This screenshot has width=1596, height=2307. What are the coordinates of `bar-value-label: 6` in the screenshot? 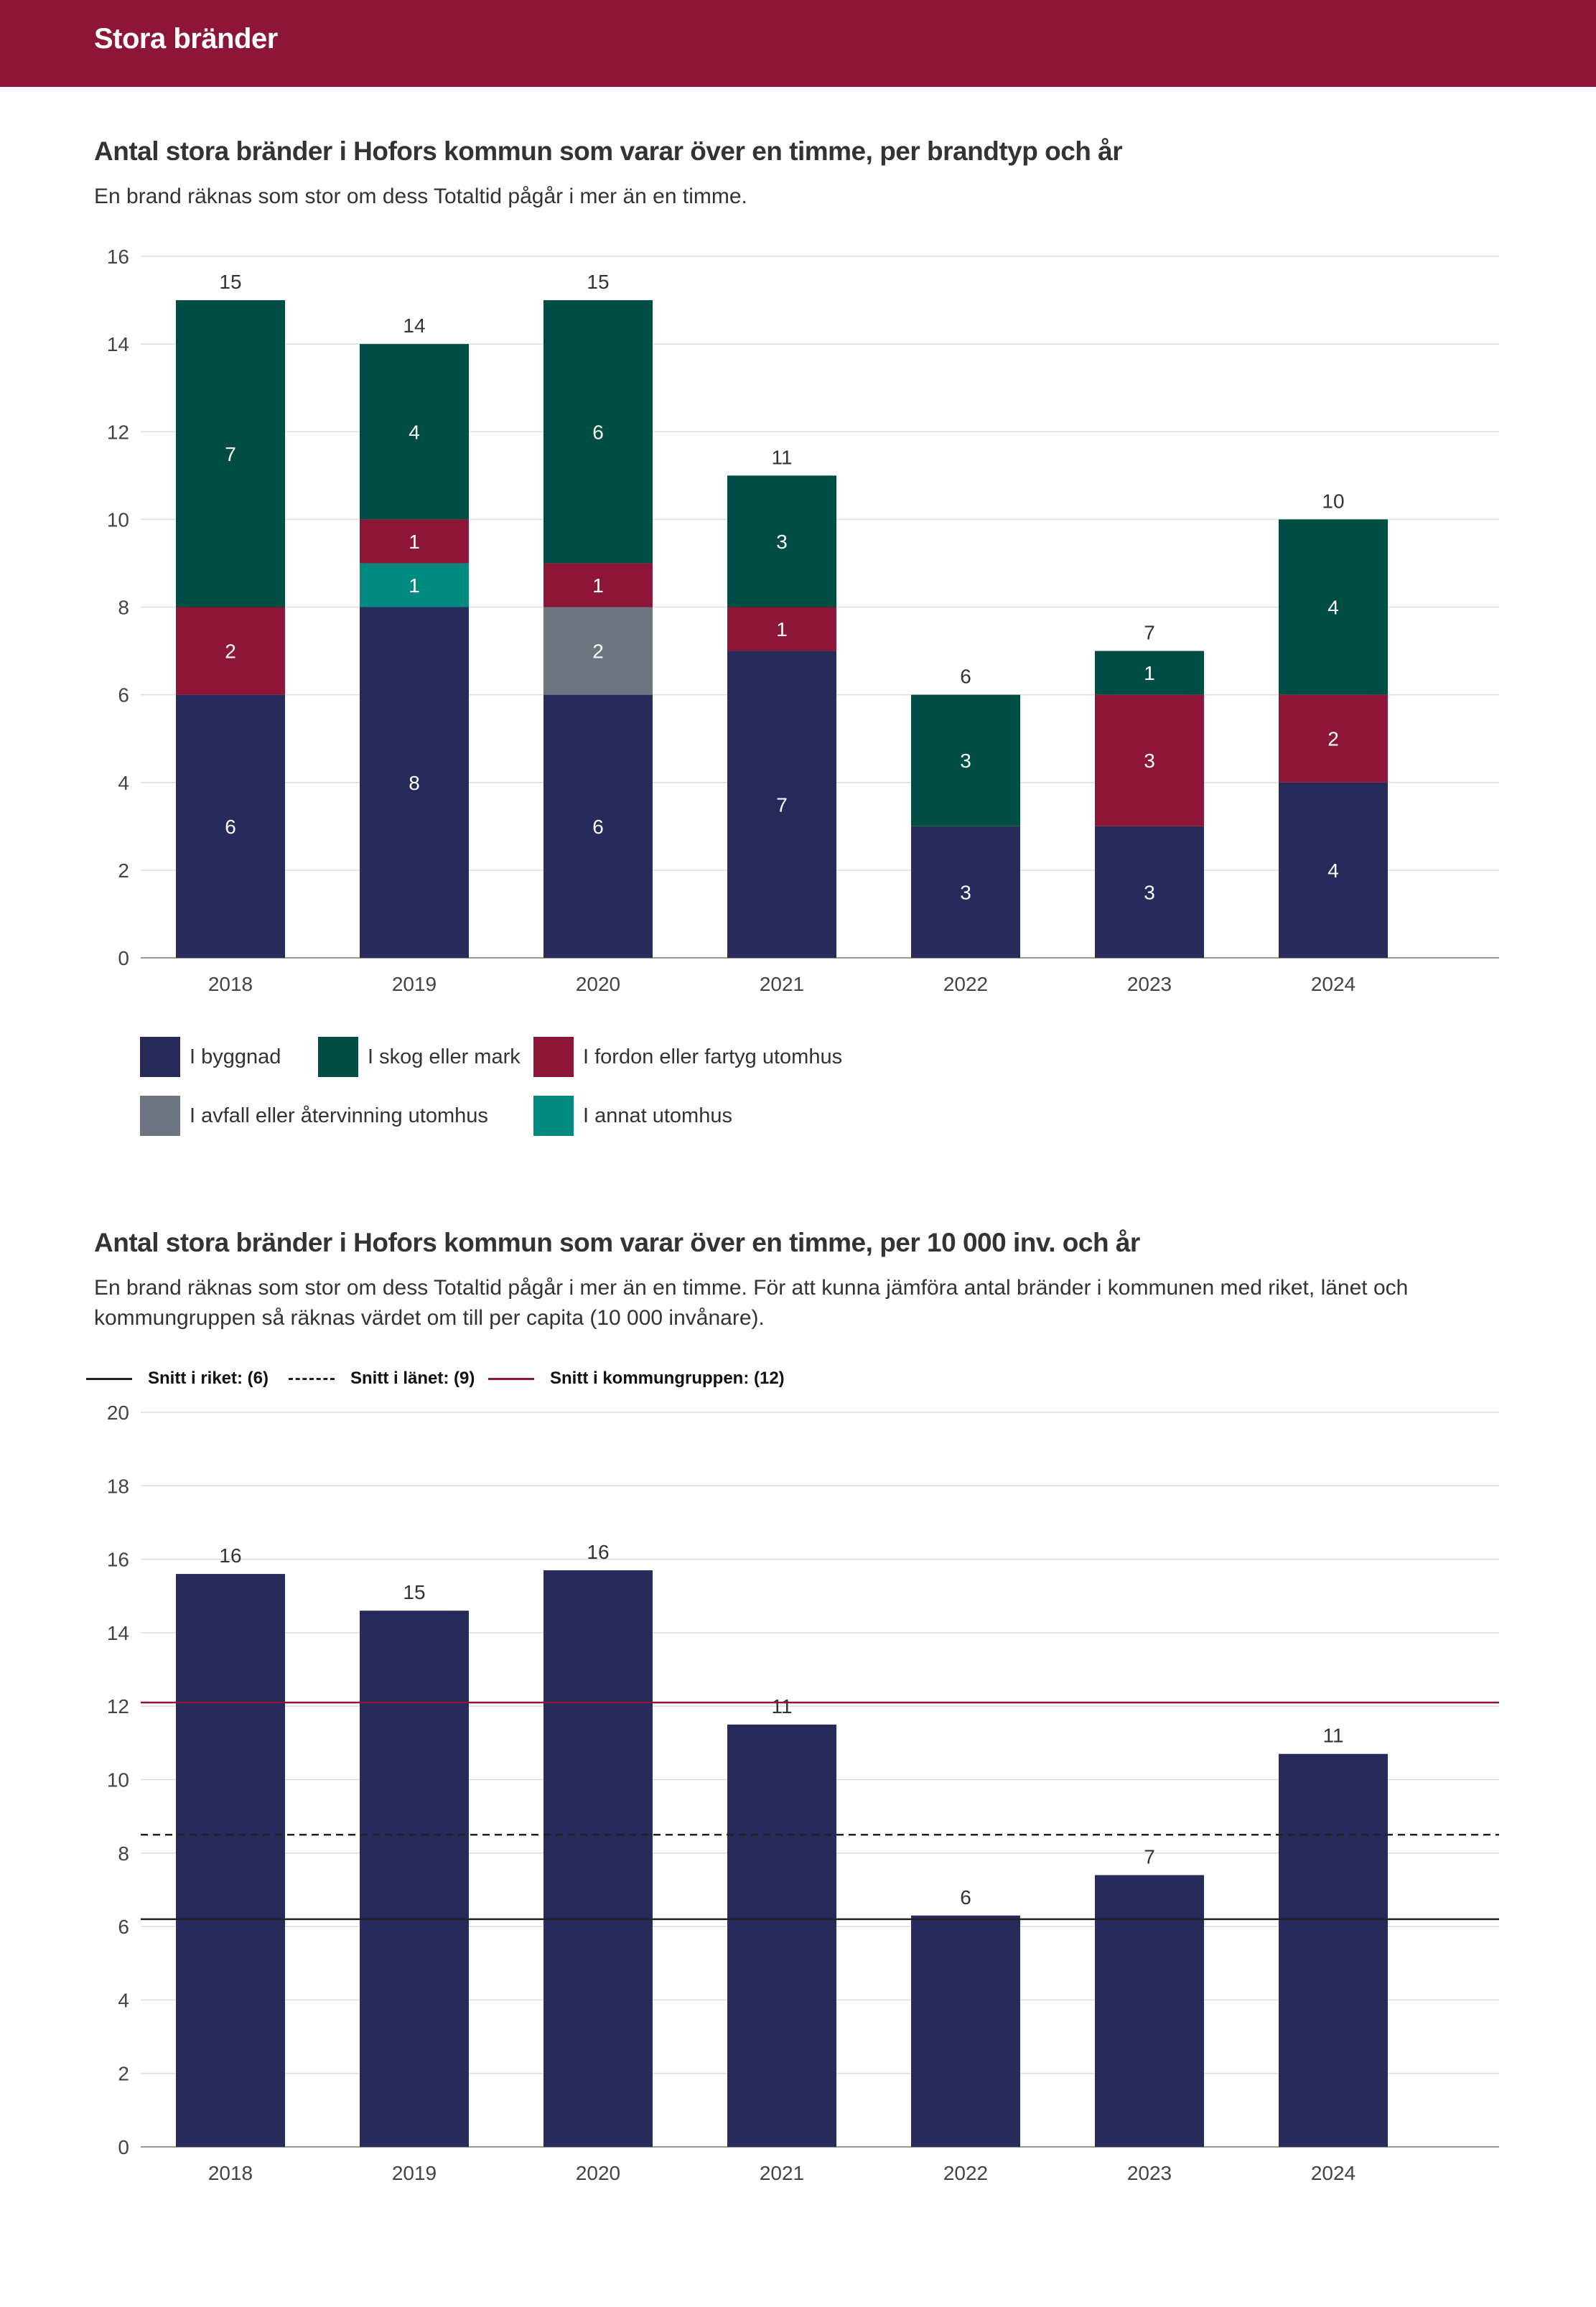 It's located at (965, 1897).